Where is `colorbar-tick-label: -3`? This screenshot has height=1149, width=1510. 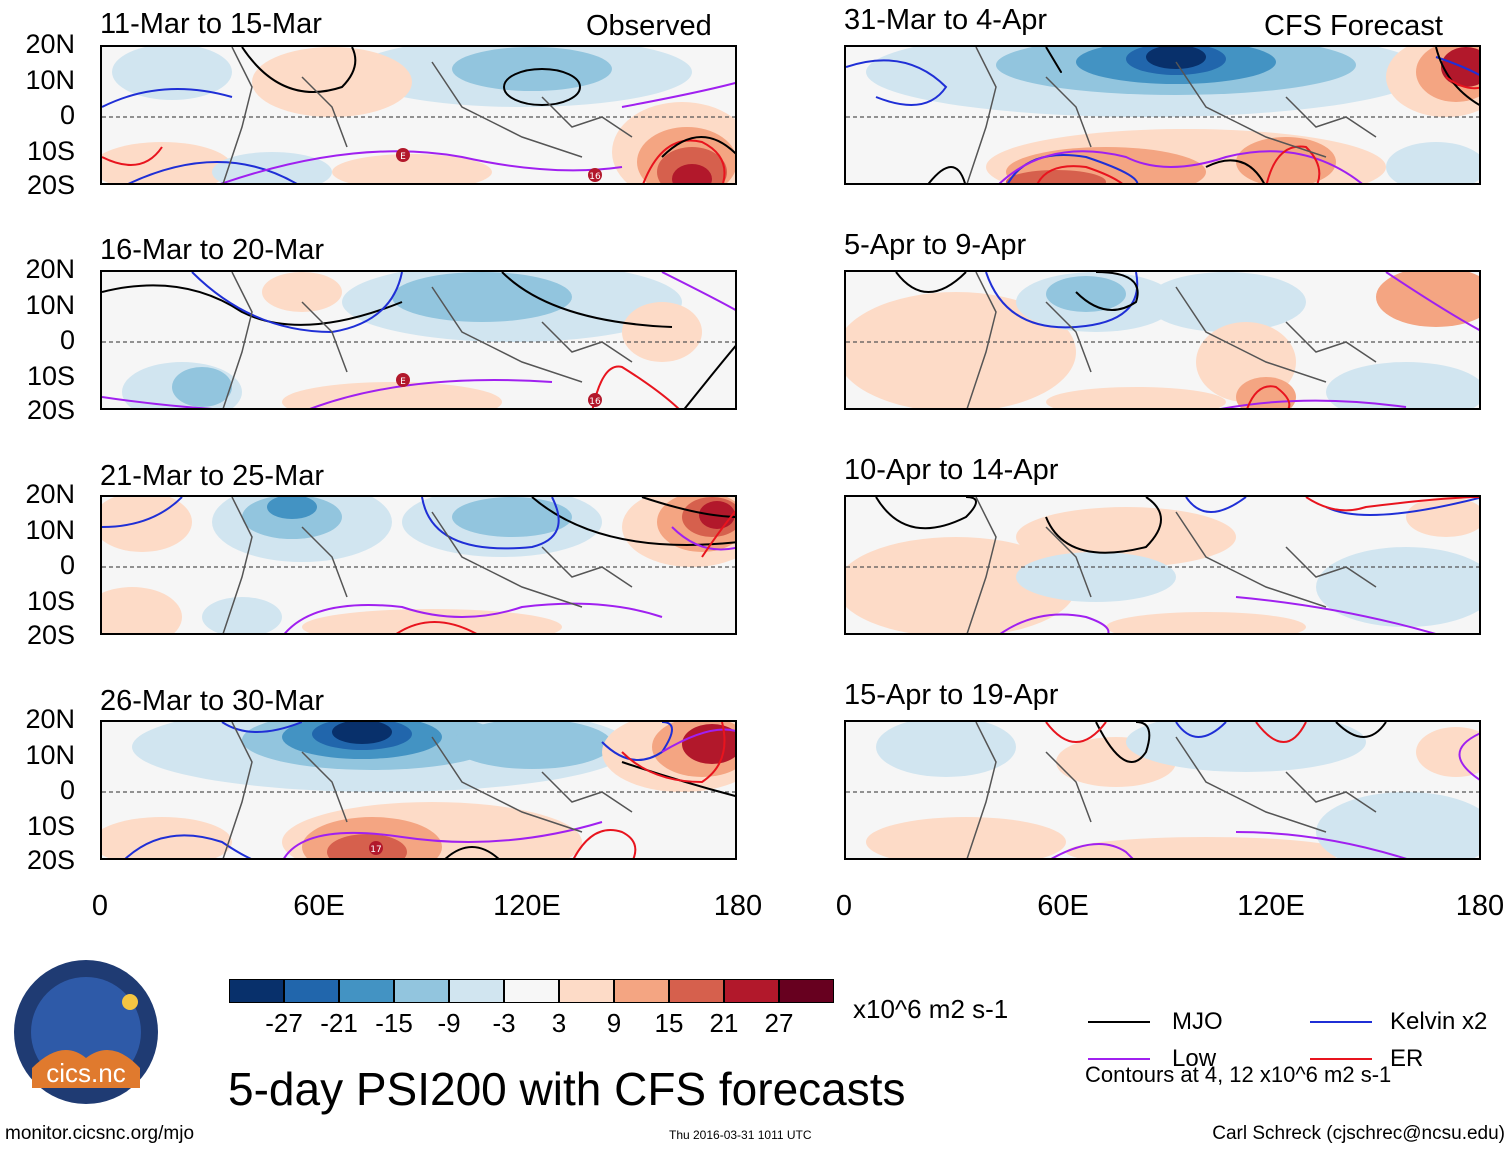
colorbar-tick-label: -3 is located at coordinates (504, 1023).